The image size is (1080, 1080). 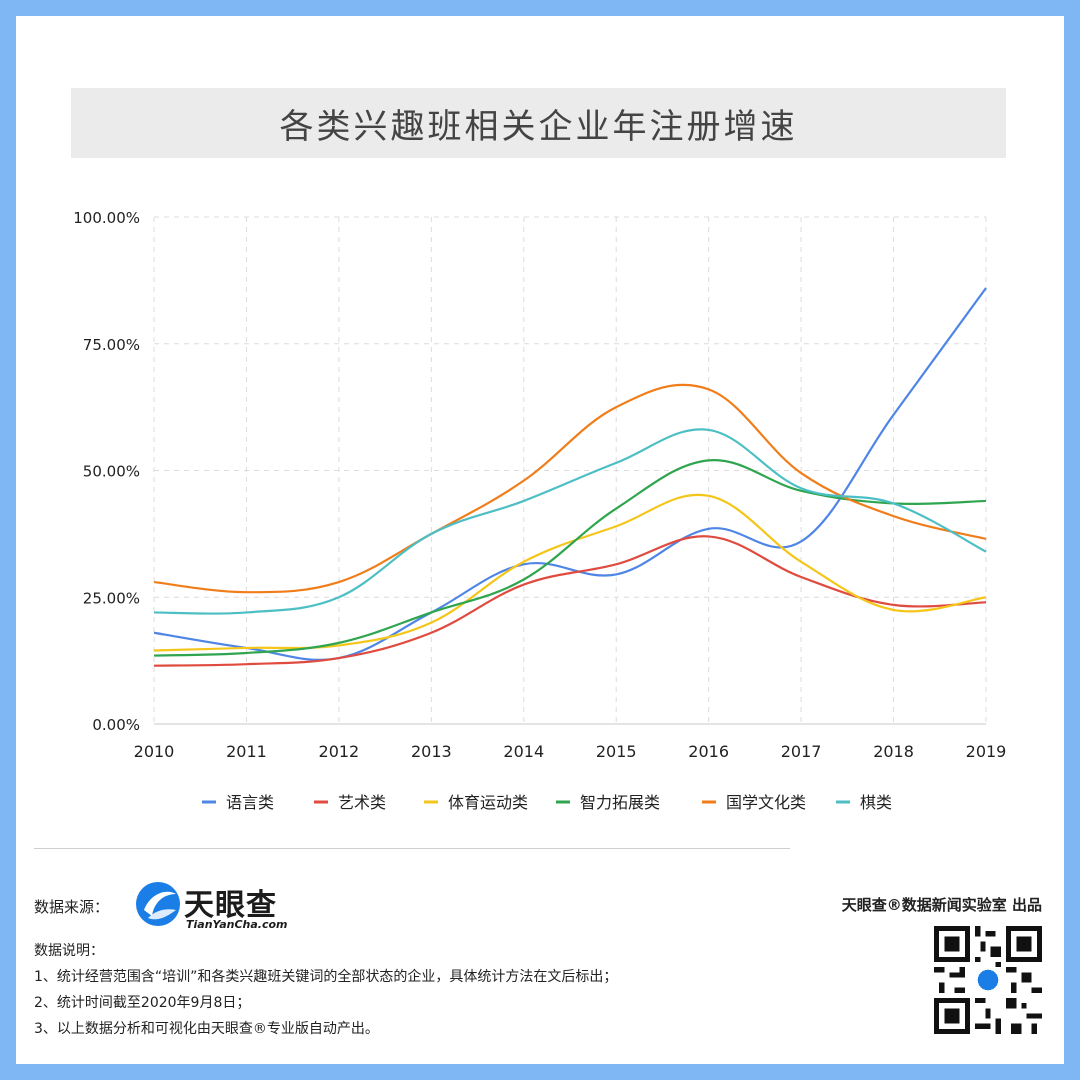 What do you see at coordinates (154, 751) in the screenshot?
I see `x-tick-label: 2010` at bounding box center [154, 751].